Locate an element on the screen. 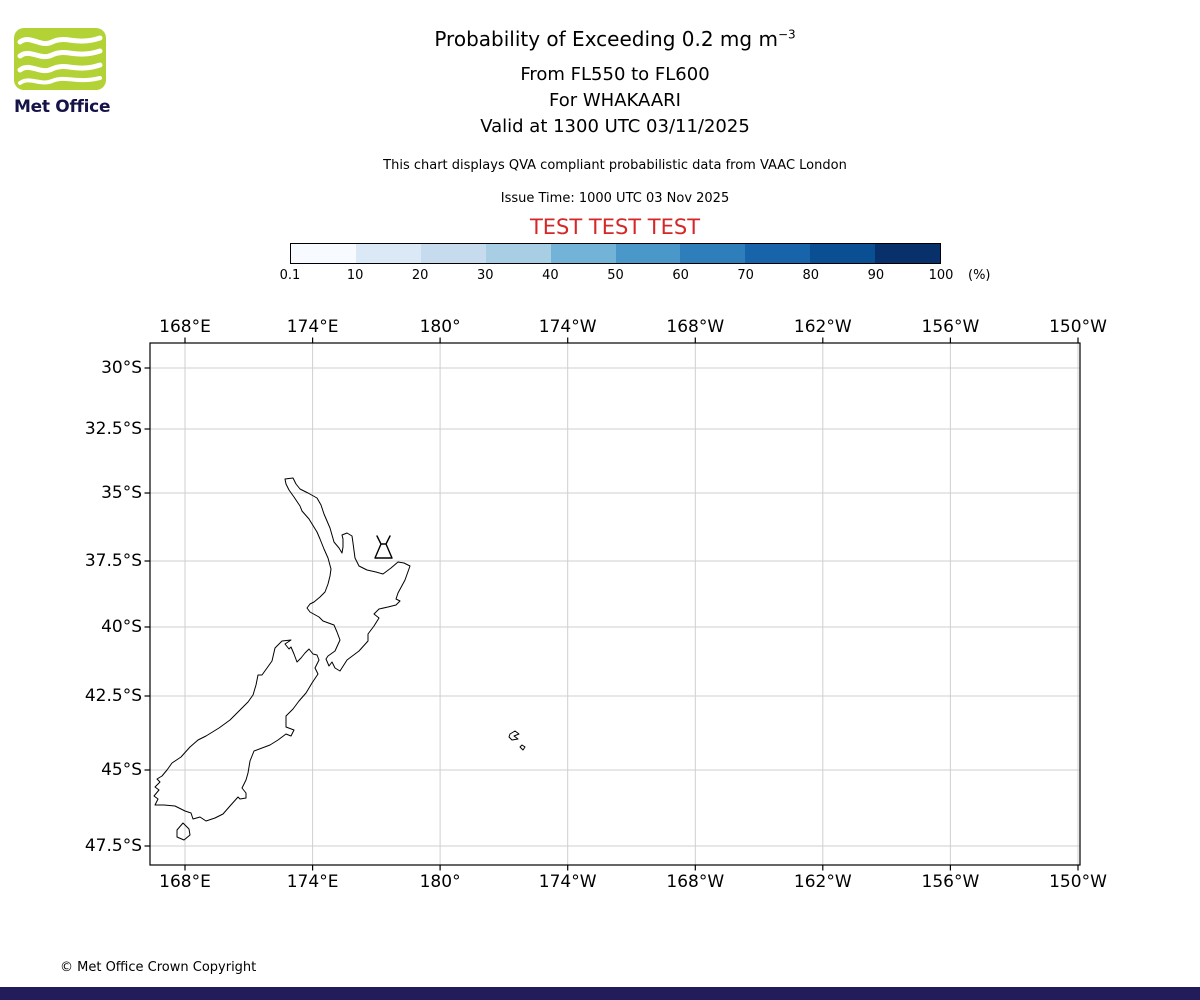 This screenshot has width=1200, height=1000. x-axis-label-bottom: 168°E is located at coordinates (185, 882).